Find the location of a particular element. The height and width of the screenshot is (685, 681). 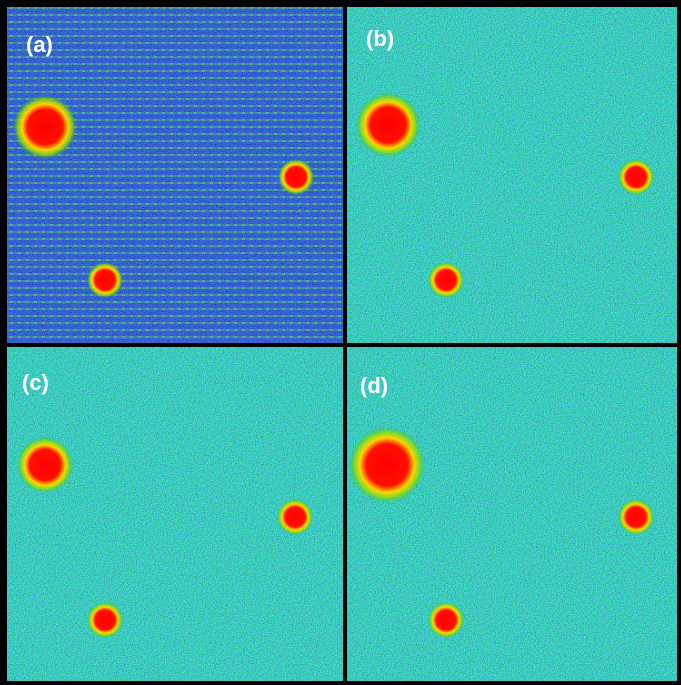

panel-label: (b) is located at coordinates (380, 38).